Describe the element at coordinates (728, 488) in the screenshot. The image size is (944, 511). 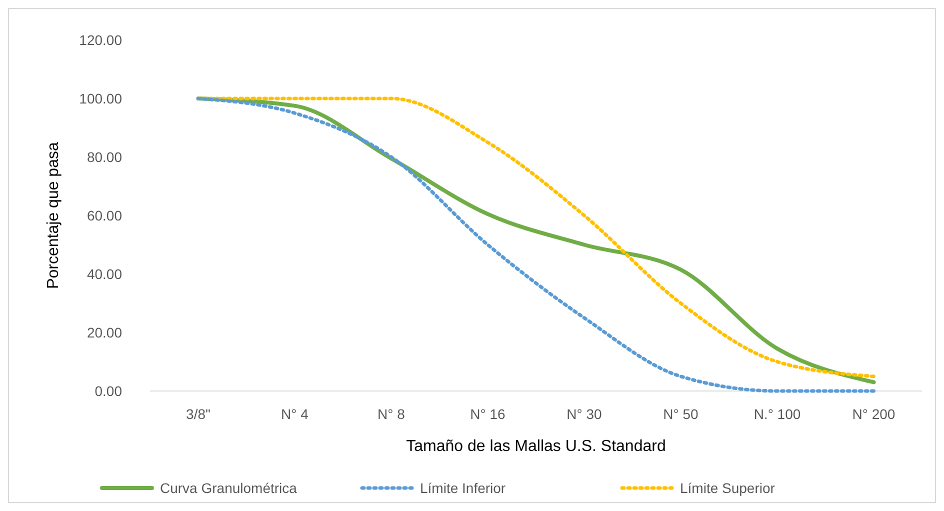
I see `legend-label: Límite Superior` at that location.